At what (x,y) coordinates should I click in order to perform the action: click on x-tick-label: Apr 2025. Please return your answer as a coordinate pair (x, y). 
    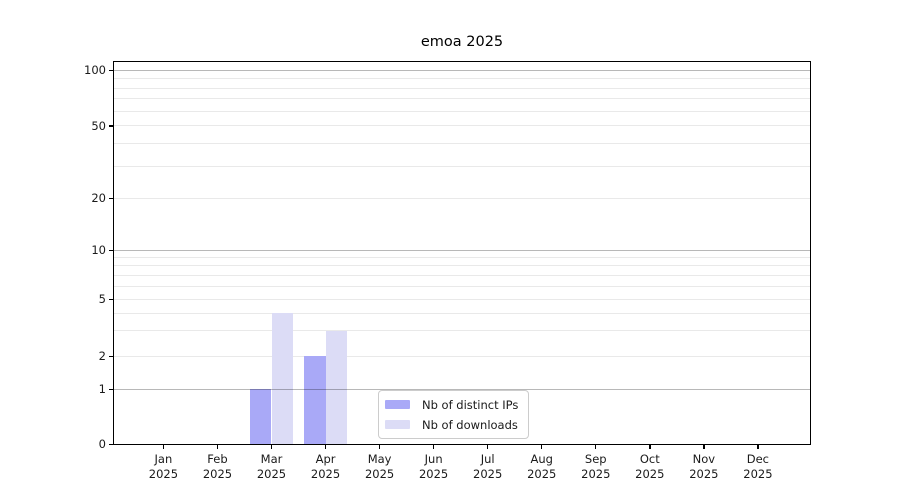
    Looking at the image, I should click on (326, 467).